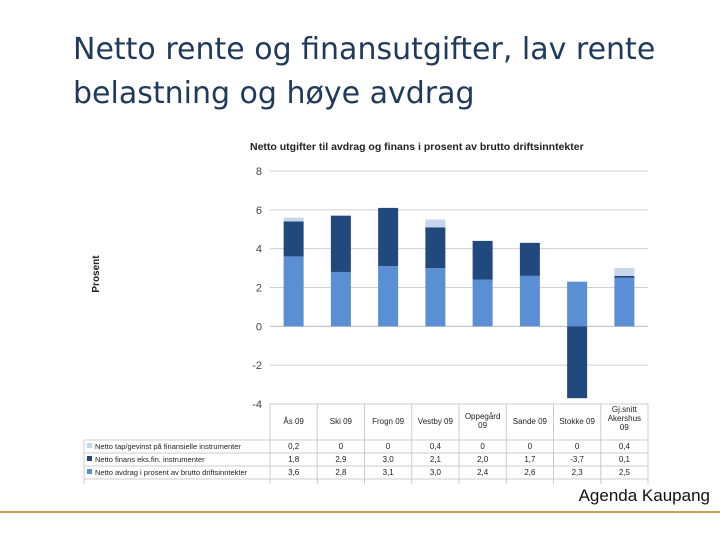 This screenshot has height=540, width=720. Describe the element at coordinates (389, 472) in the screenshot. I see `table-value: 3,1` at that location.